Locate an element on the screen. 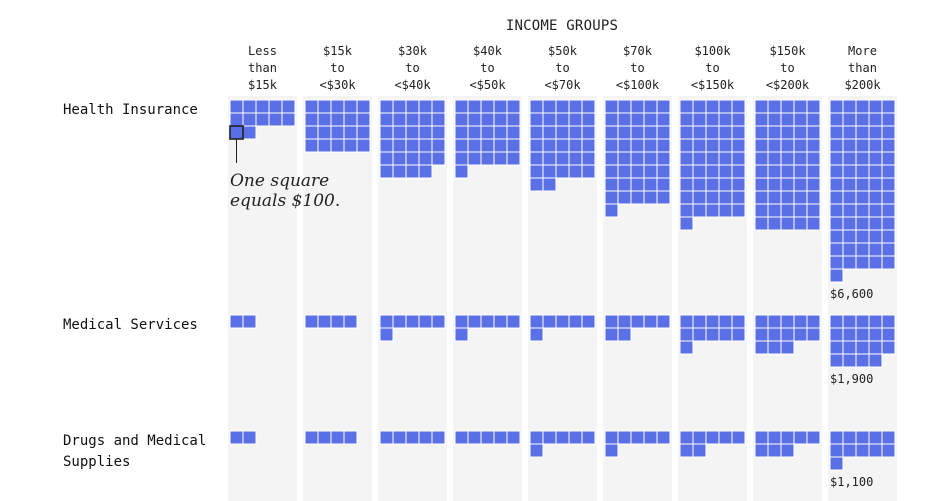 The width and height of the screenshot is (937, 501). income-group-header: $150k to <$200k is located at coordinates (788, 68).